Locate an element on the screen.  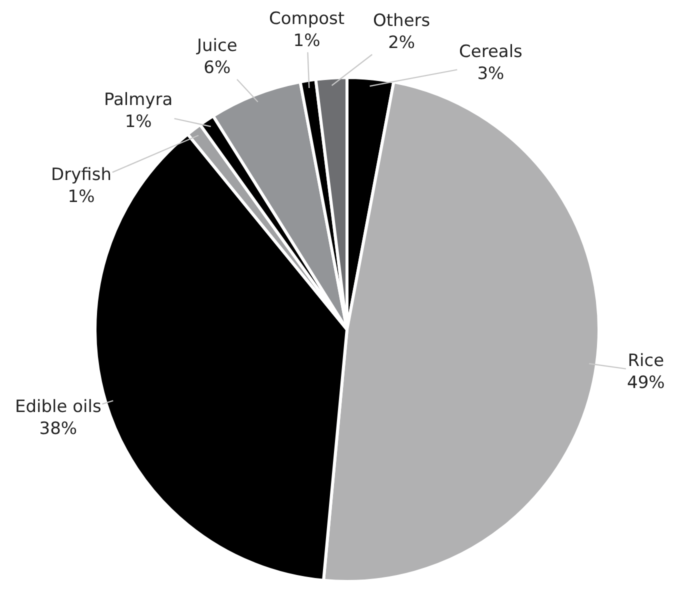
data-label: 3% is located at coordinates (490, 74).